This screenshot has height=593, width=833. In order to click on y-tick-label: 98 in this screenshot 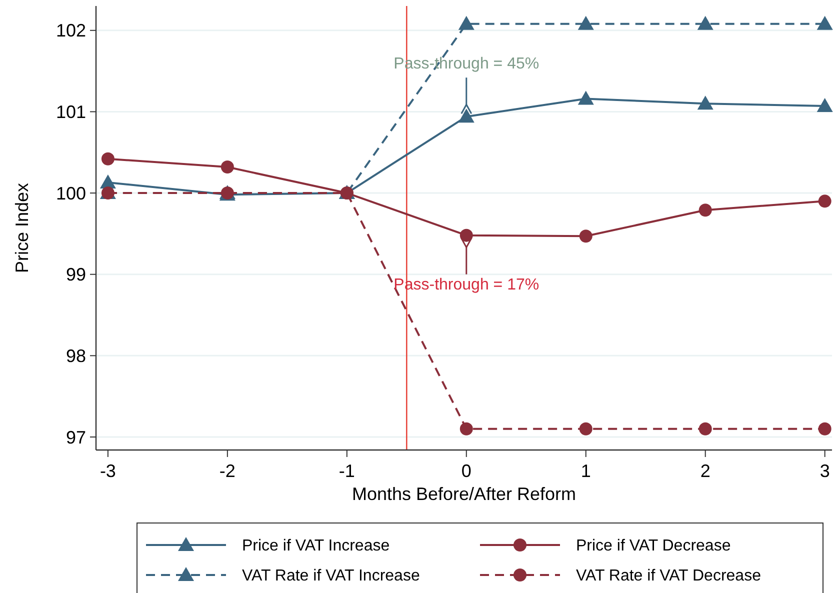, I will do `click(76, 356)`.